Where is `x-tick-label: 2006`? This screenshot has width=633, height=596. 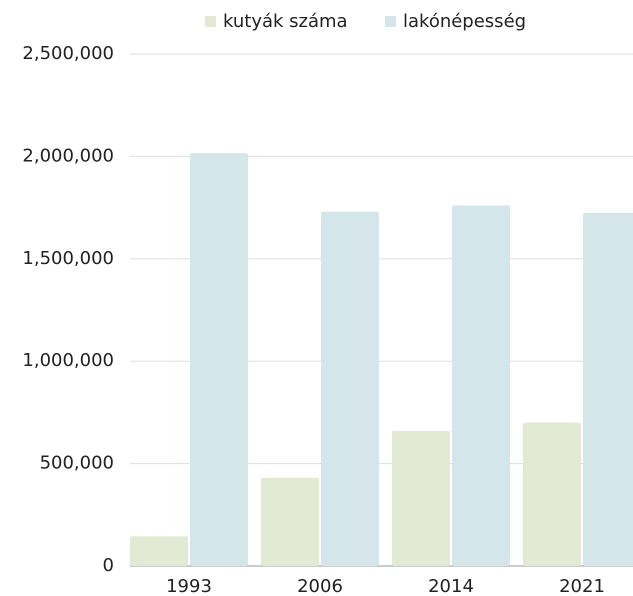 x-tick-label: 2006 is located at coordinates (320, 586).